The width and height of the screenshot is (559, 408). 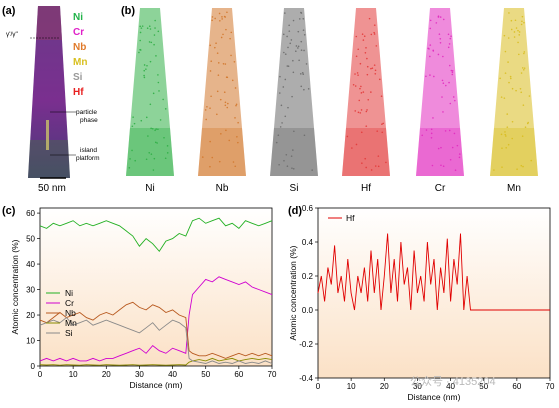 What do you see at coordinates (70, 313) in the screenshot?
I see `legend-label-nb: Nb` at bounding box center [70, 313].